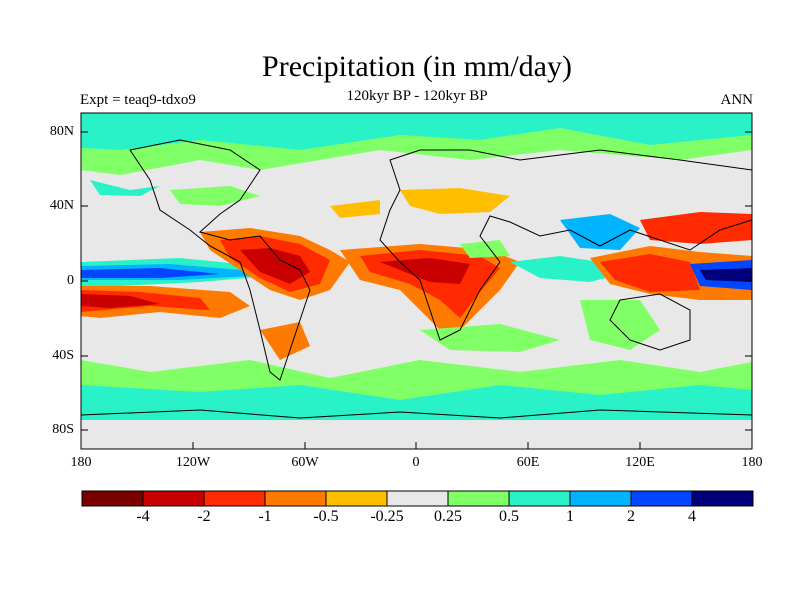 The width and height of the screenshot is (800, 600). I want to click on north-america-green, so click(215, 196).